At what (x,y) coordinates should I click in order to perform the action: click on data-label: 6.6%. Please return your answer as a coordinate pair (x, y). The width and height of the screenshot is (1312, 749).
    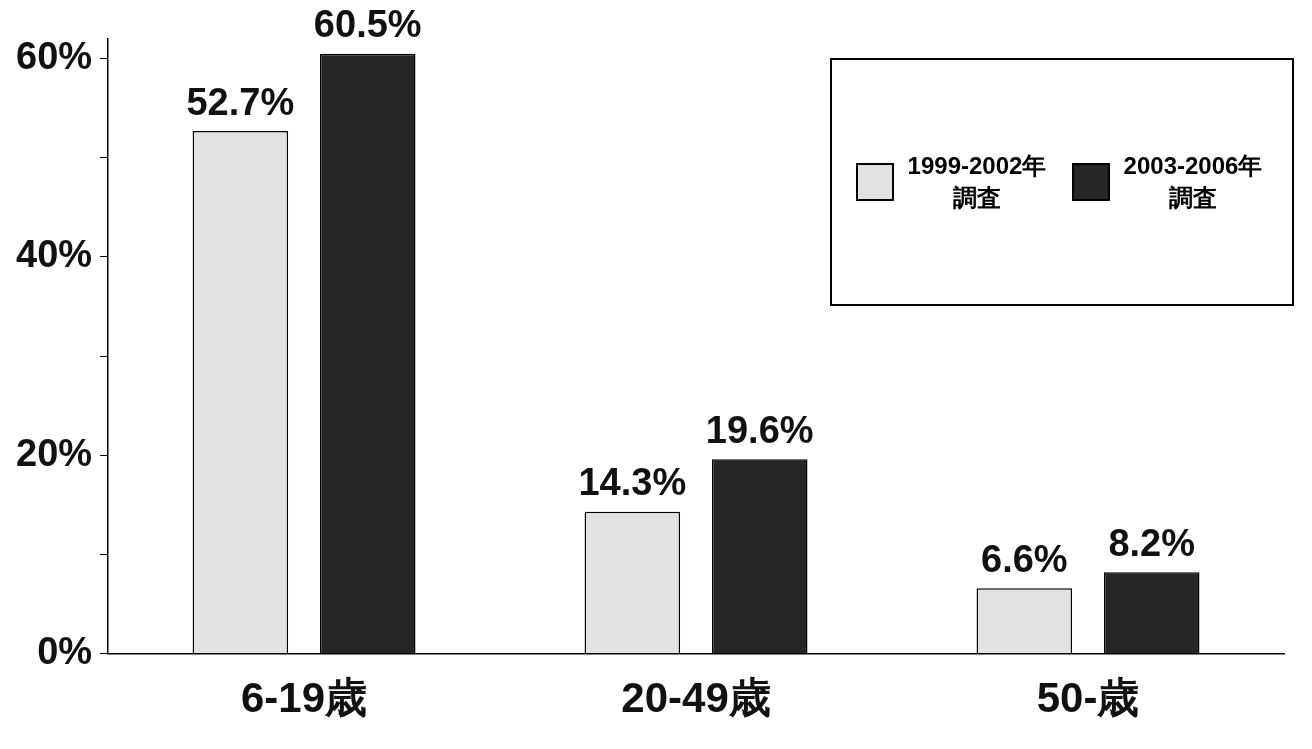
    Looking at the image, I should click on (1024, 558).